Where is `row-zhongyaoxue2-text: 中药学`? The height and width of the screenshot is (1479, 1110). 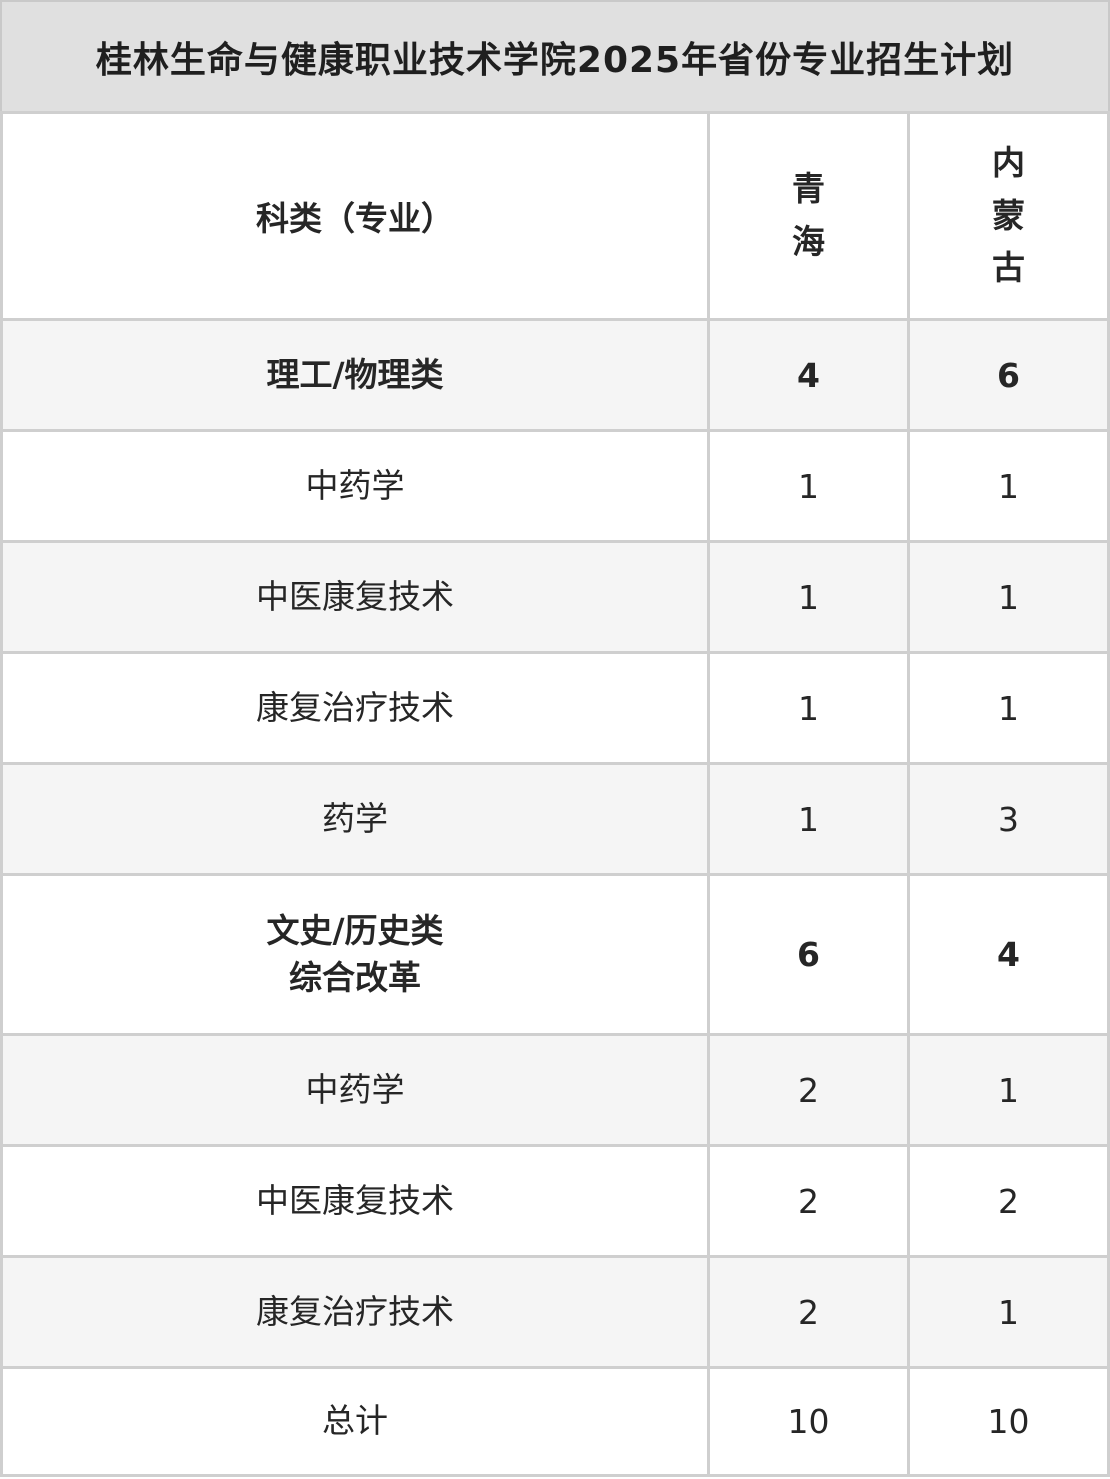 row-zhongyaoxue2-text: 中药学 is located at coordinates (355, 1089).